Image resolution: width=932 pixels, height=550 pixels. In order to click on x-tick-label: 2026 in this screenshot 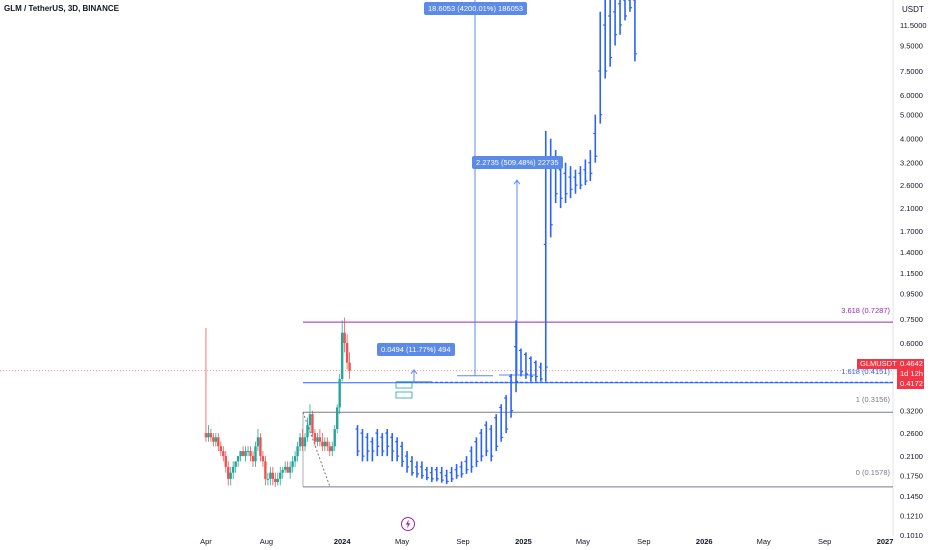, I will do `click(704, 541)`.